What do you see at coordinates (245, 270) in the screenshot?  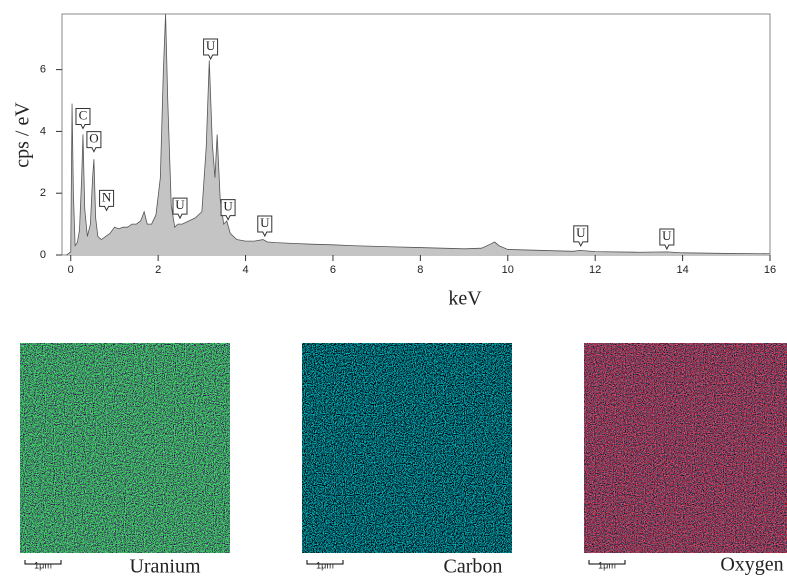 I see `x-tick-label: 4` at bounding box center [245, 270].